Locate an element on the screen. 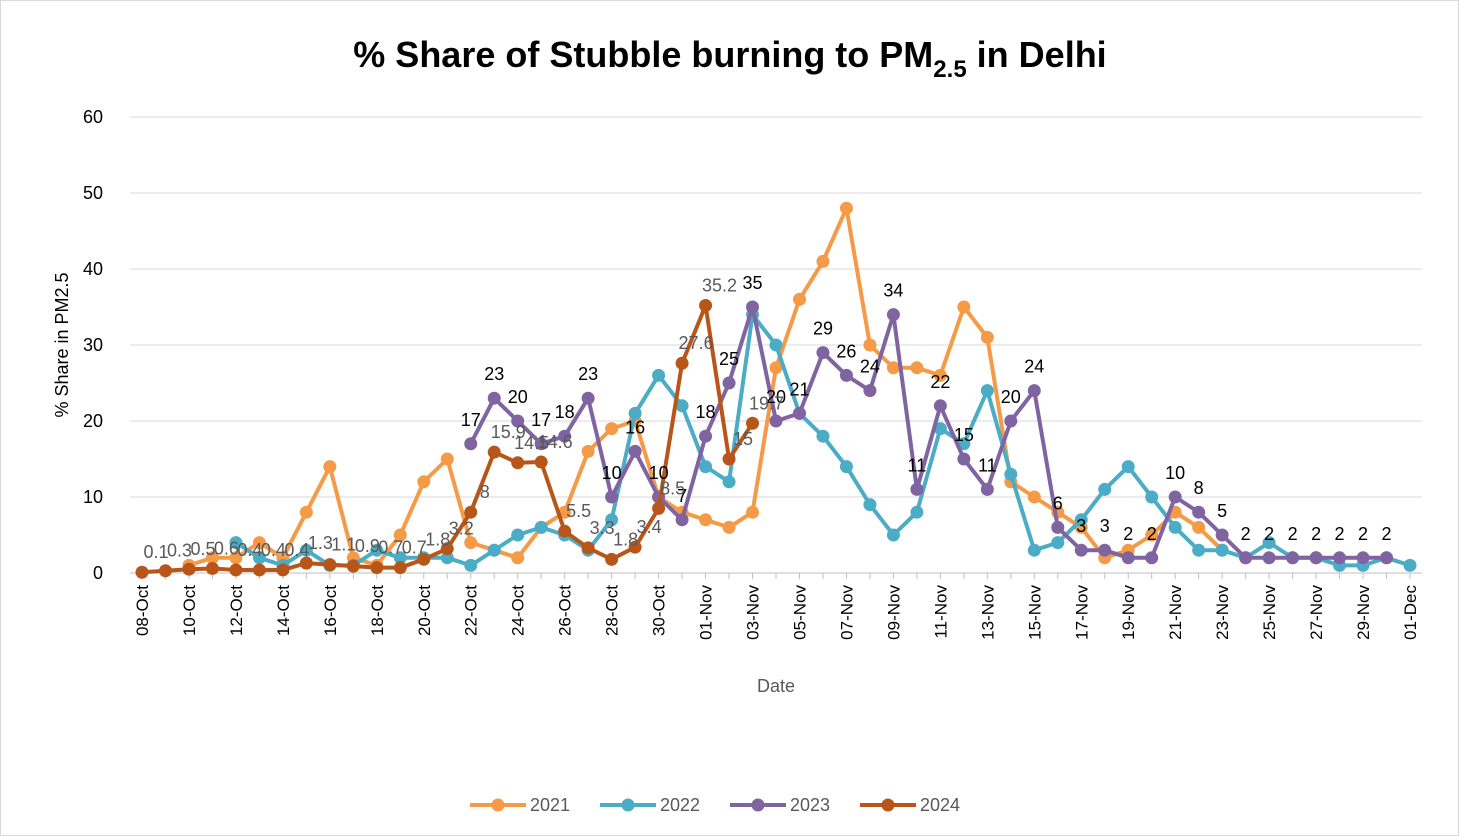  legend-label: 2024 is located at coordinates (940, 805).